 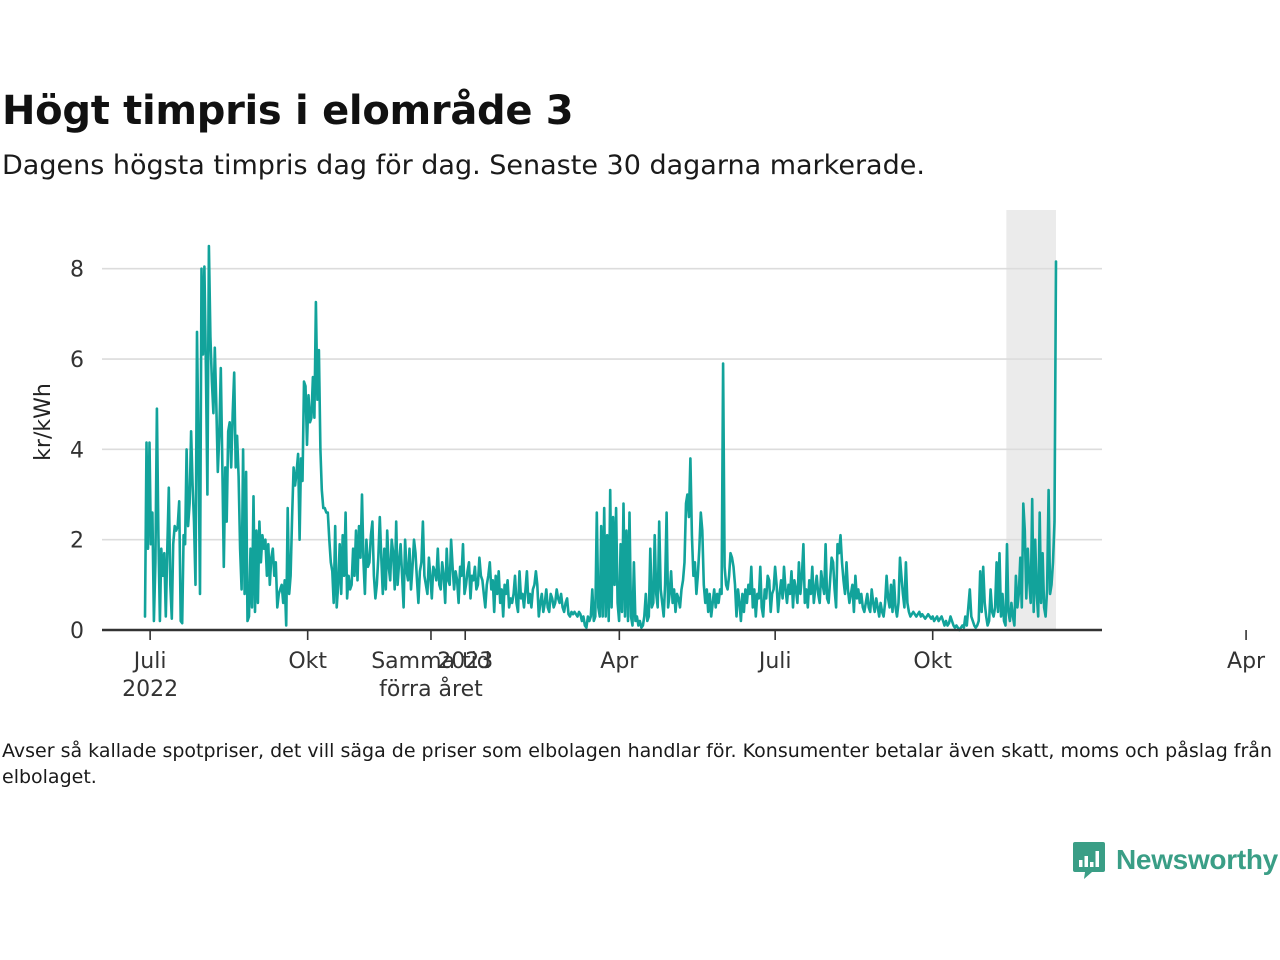 What do you see at coordinates (1089, 860) in the screenshot?
I see `newsworthy-logo-icon` at bounding box center [1089, 860].